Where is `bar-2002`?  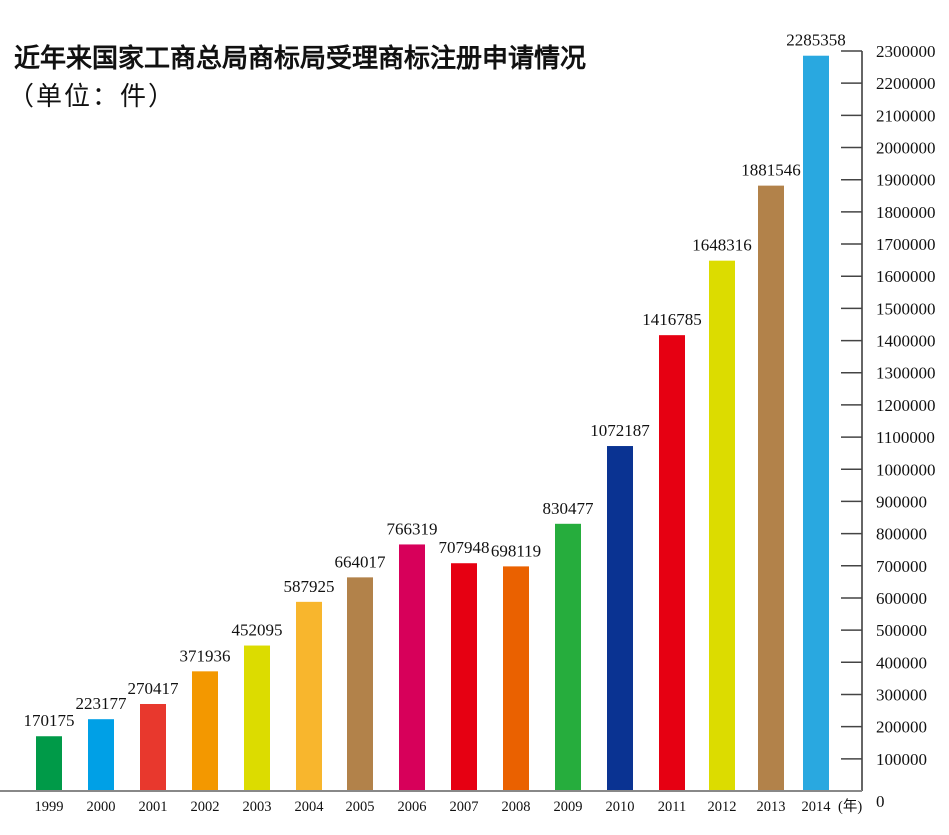
bar-2002 is located at coordinates (205, 731).